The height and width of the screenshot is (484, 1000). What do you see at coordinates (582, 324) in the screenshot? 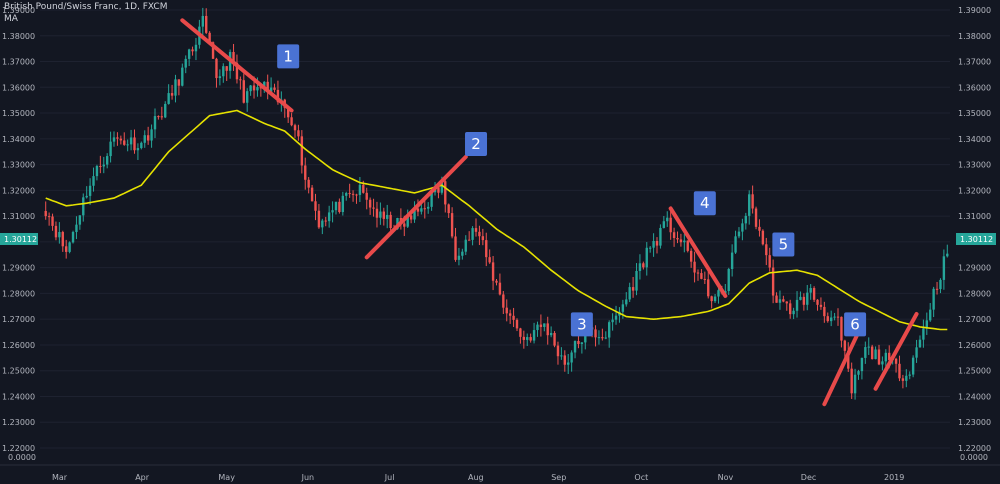
I see `annotation-label-3: 3` at bounding box center [582, 324].